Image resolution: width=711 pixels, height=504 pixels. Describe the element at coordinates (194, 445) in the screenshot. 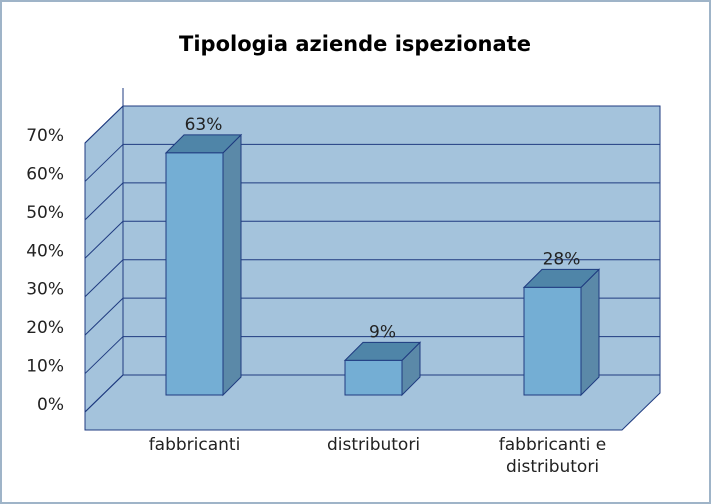

I see `x-tick-label: fabbricanti` at that location.